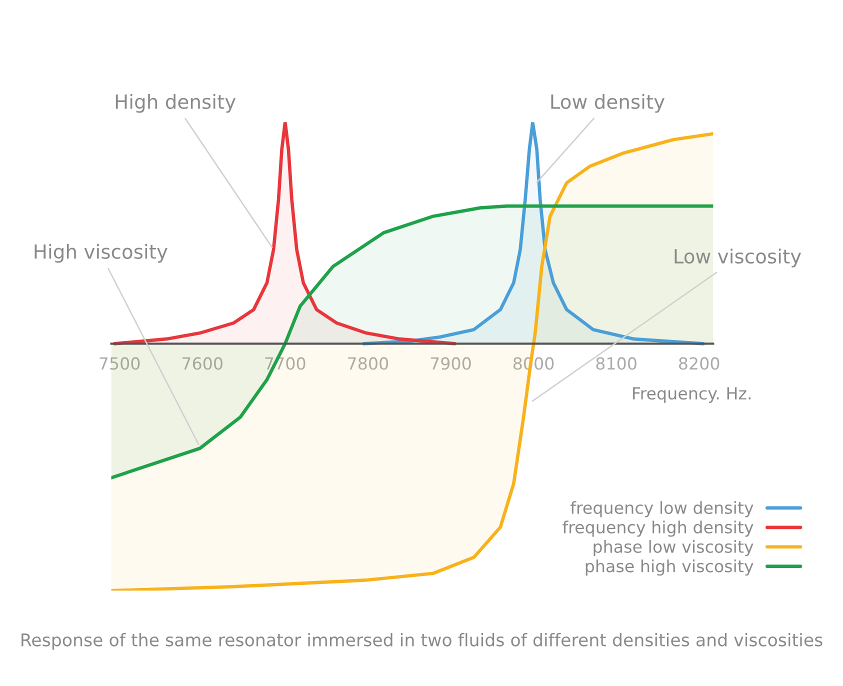 The image size is (843, 686). I want to click on annotation: Low density, so click(608, 103).